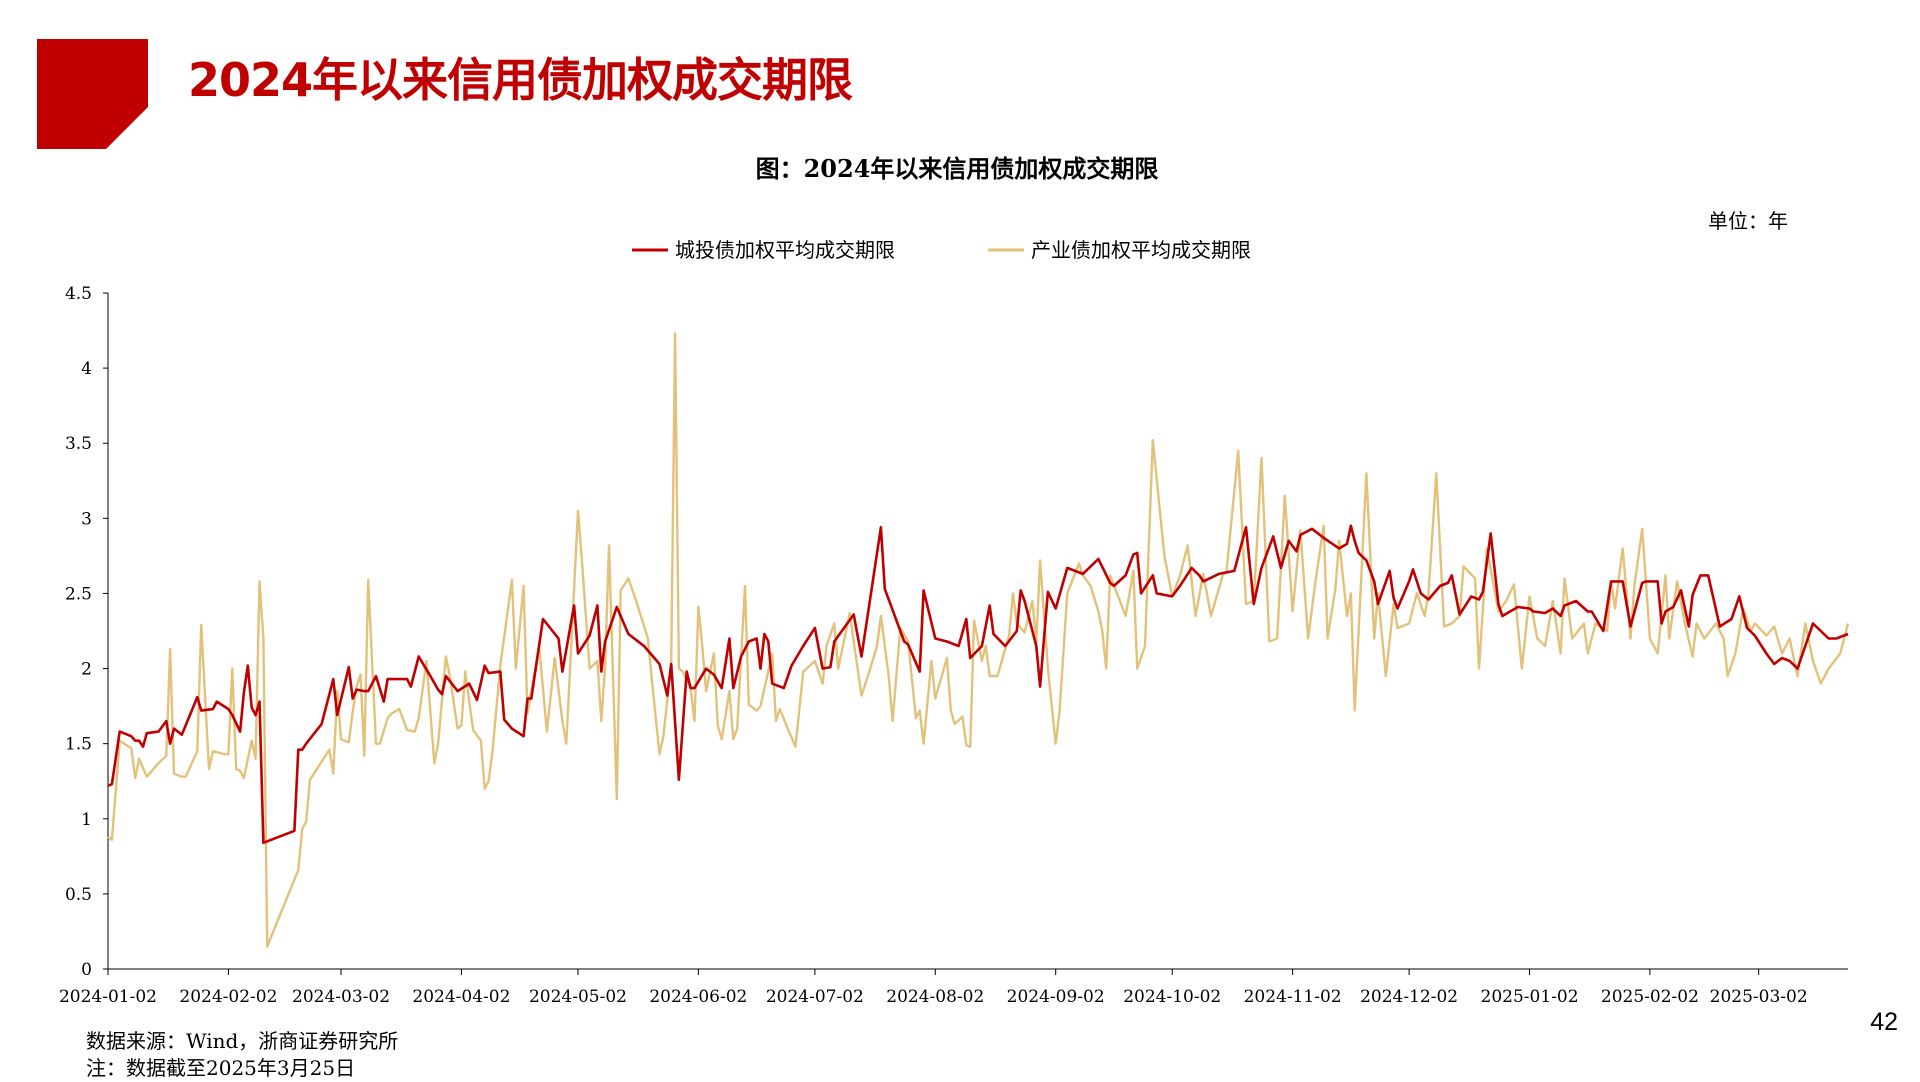 This screenshot has width=1920, height=1082. Describe the element at coordinates (86, 369) in the screenshot. I see `y-tick-label: 4` at that location.